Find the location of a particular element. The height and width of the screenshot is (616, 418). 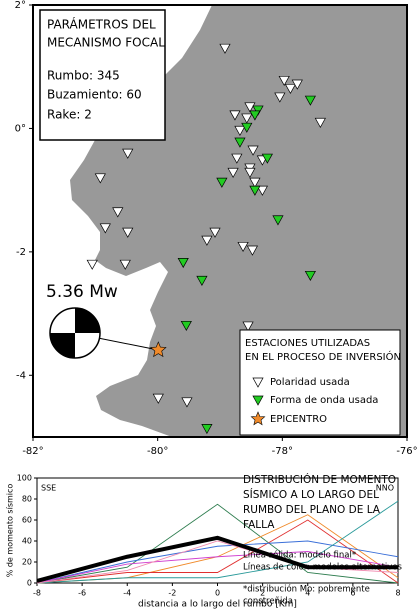

y-tick-label: -2 is located at coordinates (21, 252).